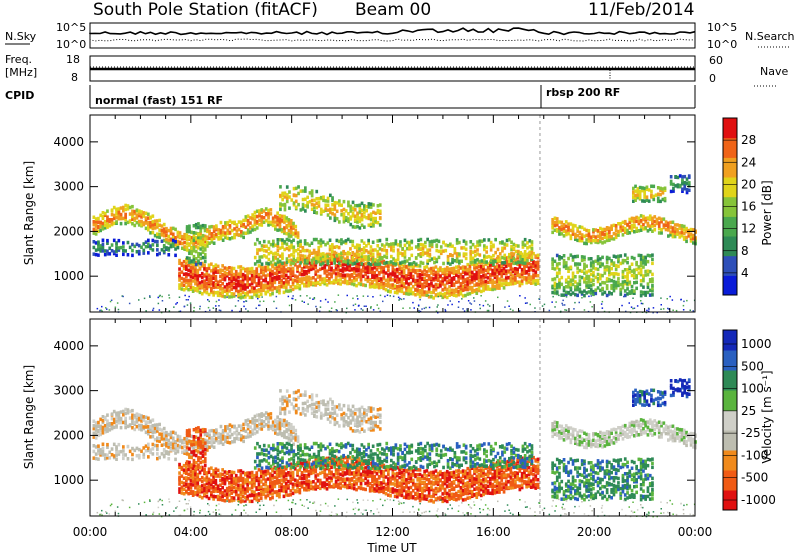 The height and width of the screenshot is (558, 800). What do you see at coordinates (641, 10) in the screenshot?
I see `date-label: 11/Feb/2014` at bounding box center [641, 10].